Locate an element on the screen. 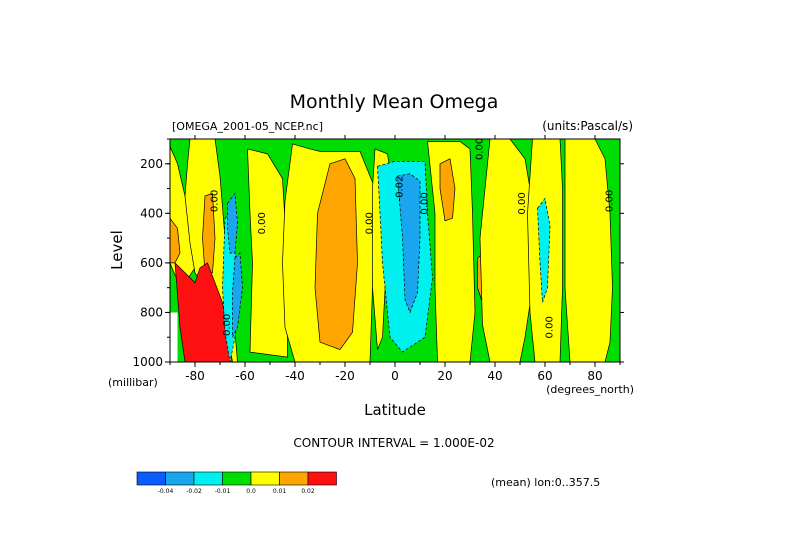 The image size is (789, 558). y-tick-label: 600 is located at coordinates (151, 263).